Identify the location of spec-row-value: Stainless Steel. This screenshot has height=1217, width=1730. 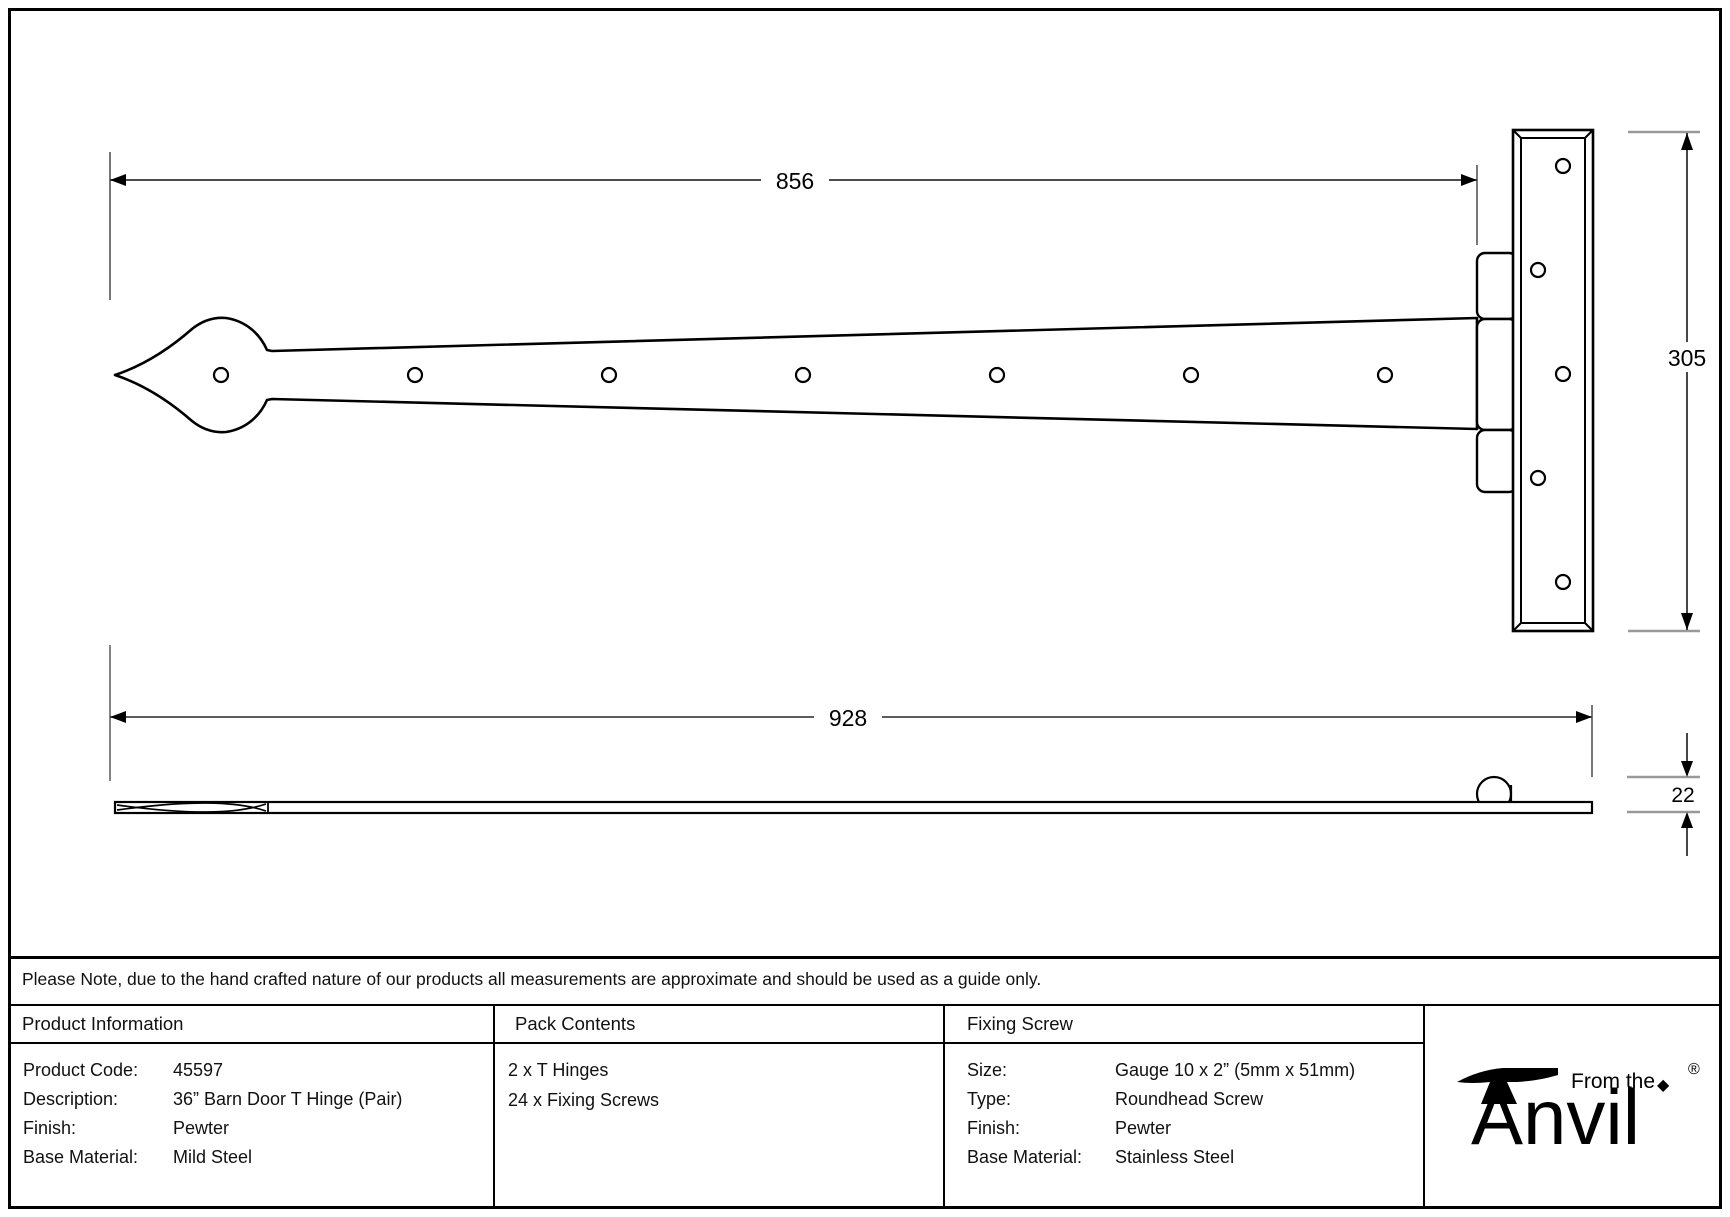
(1175, 1157).